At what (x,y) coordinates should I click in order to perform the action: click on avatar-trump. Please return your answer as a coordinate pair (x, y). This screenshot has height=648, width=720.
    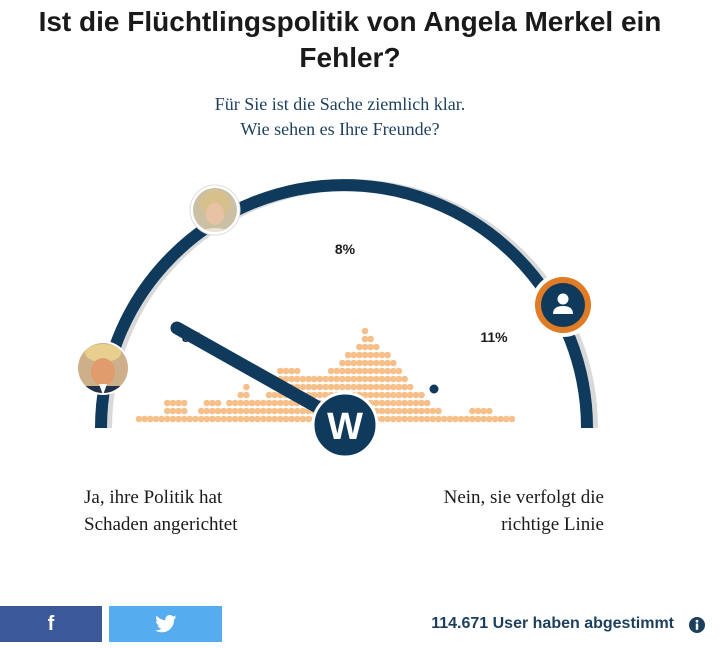
    Looking at the image, I should click on (103, 368).